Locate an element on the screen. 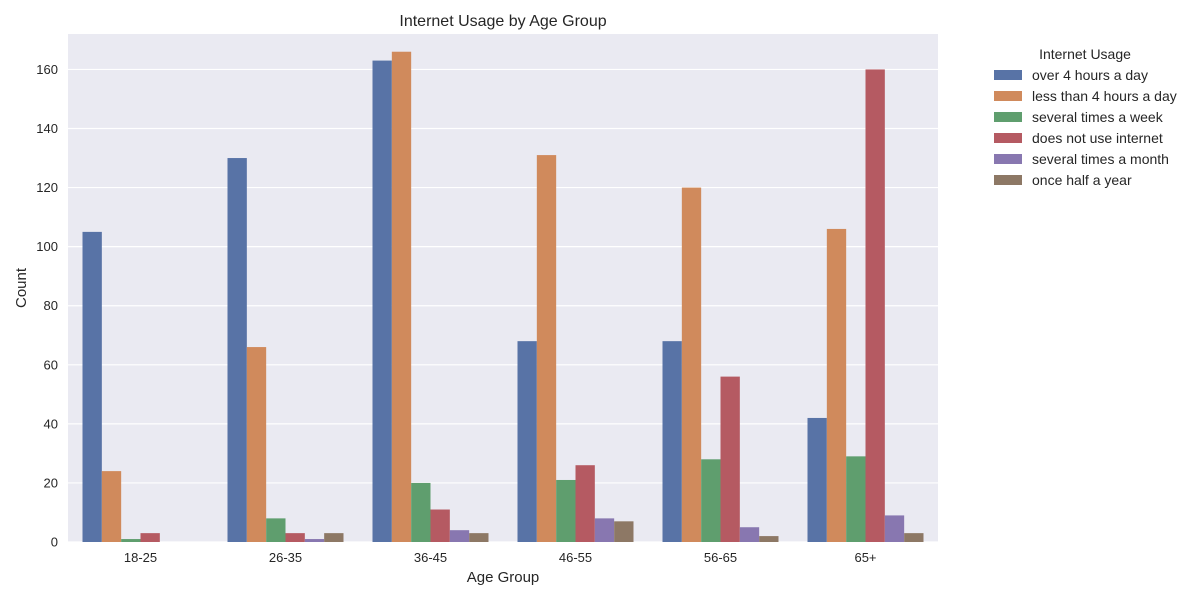 This screenshot has height=600, width=1200. x-axis-label: Age Group is located at coordinates (503, 577).